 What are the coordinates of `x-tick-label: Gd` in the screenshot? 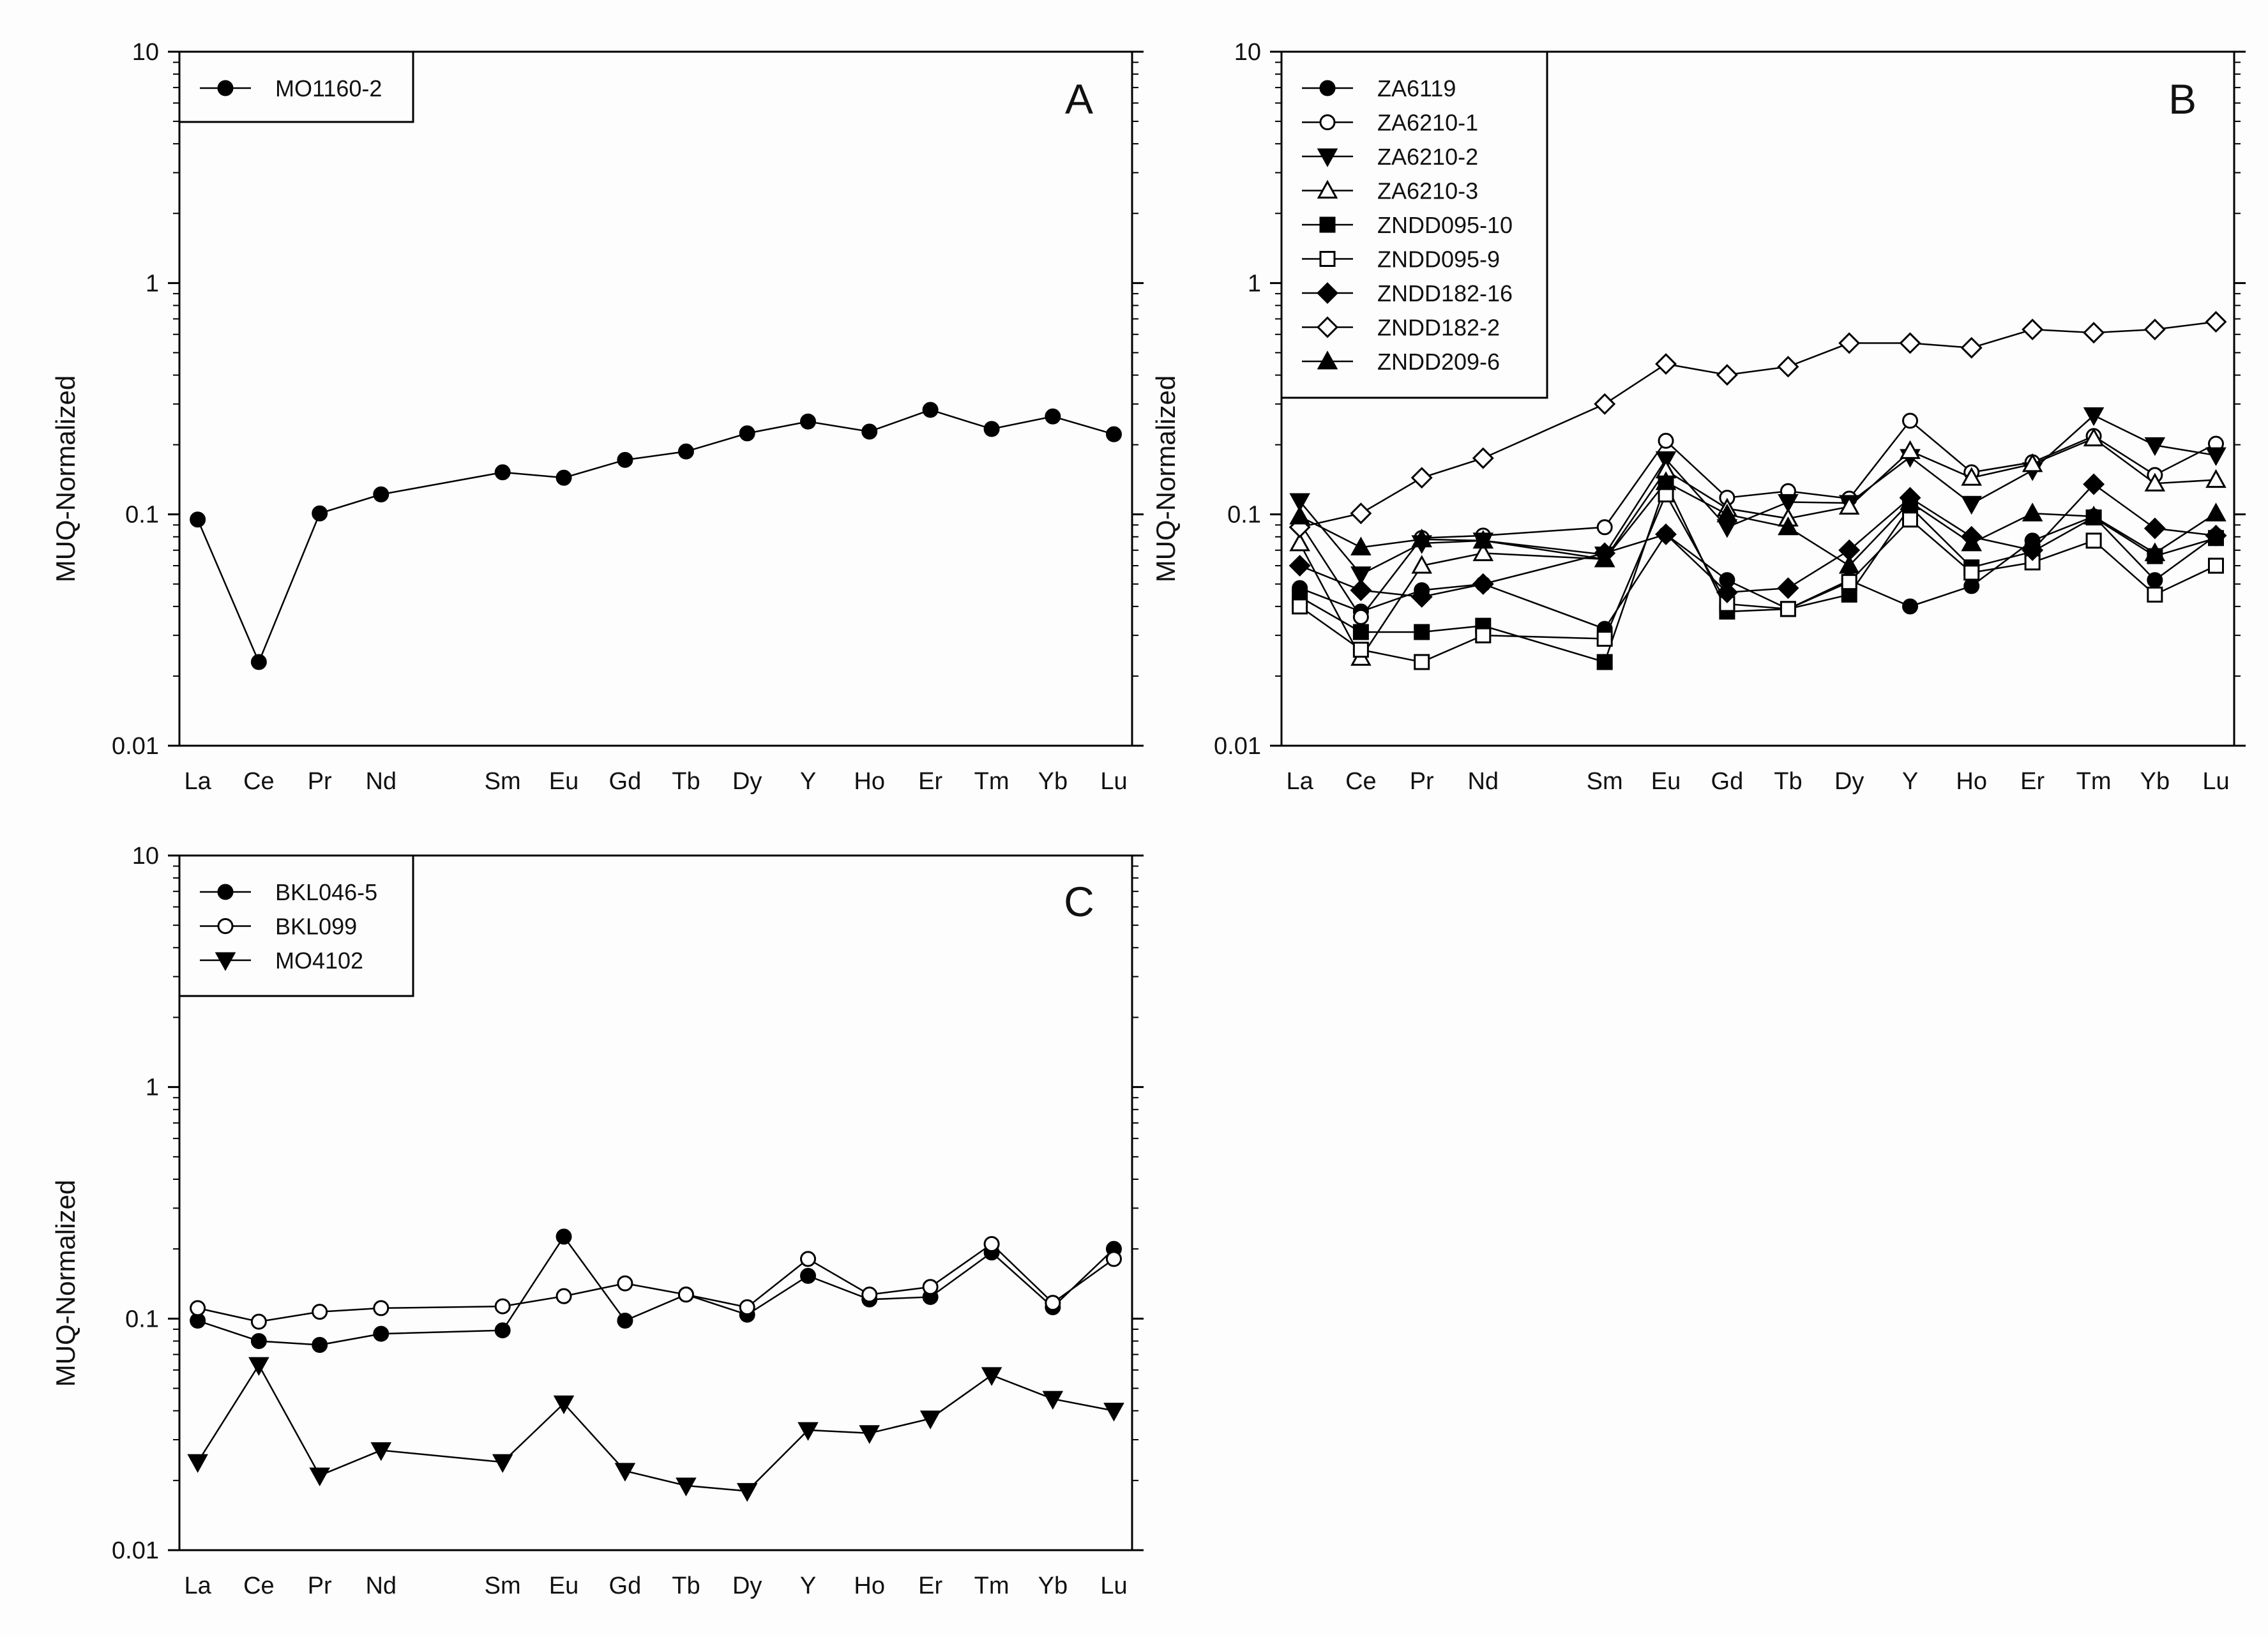 It's located at (625, 782).